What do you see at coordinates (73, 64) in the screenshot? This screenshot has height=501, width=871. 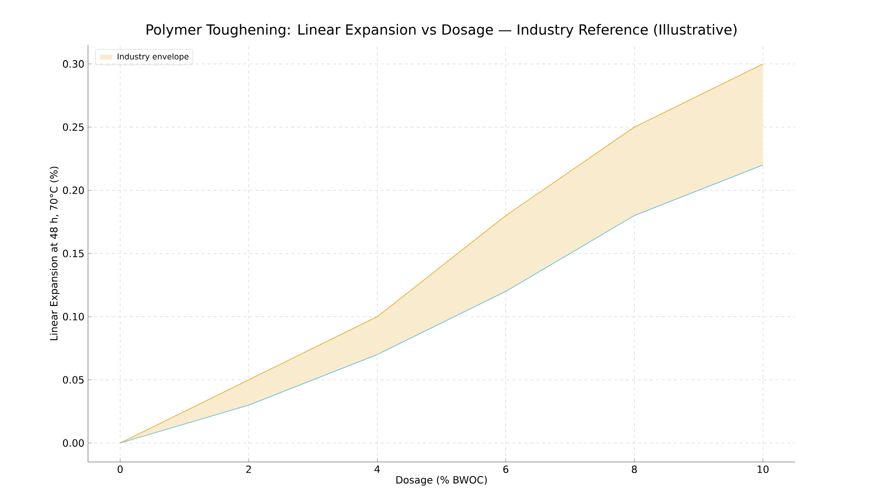 I see `y-tick-label: 0.30` at bounding box center [73, 64].